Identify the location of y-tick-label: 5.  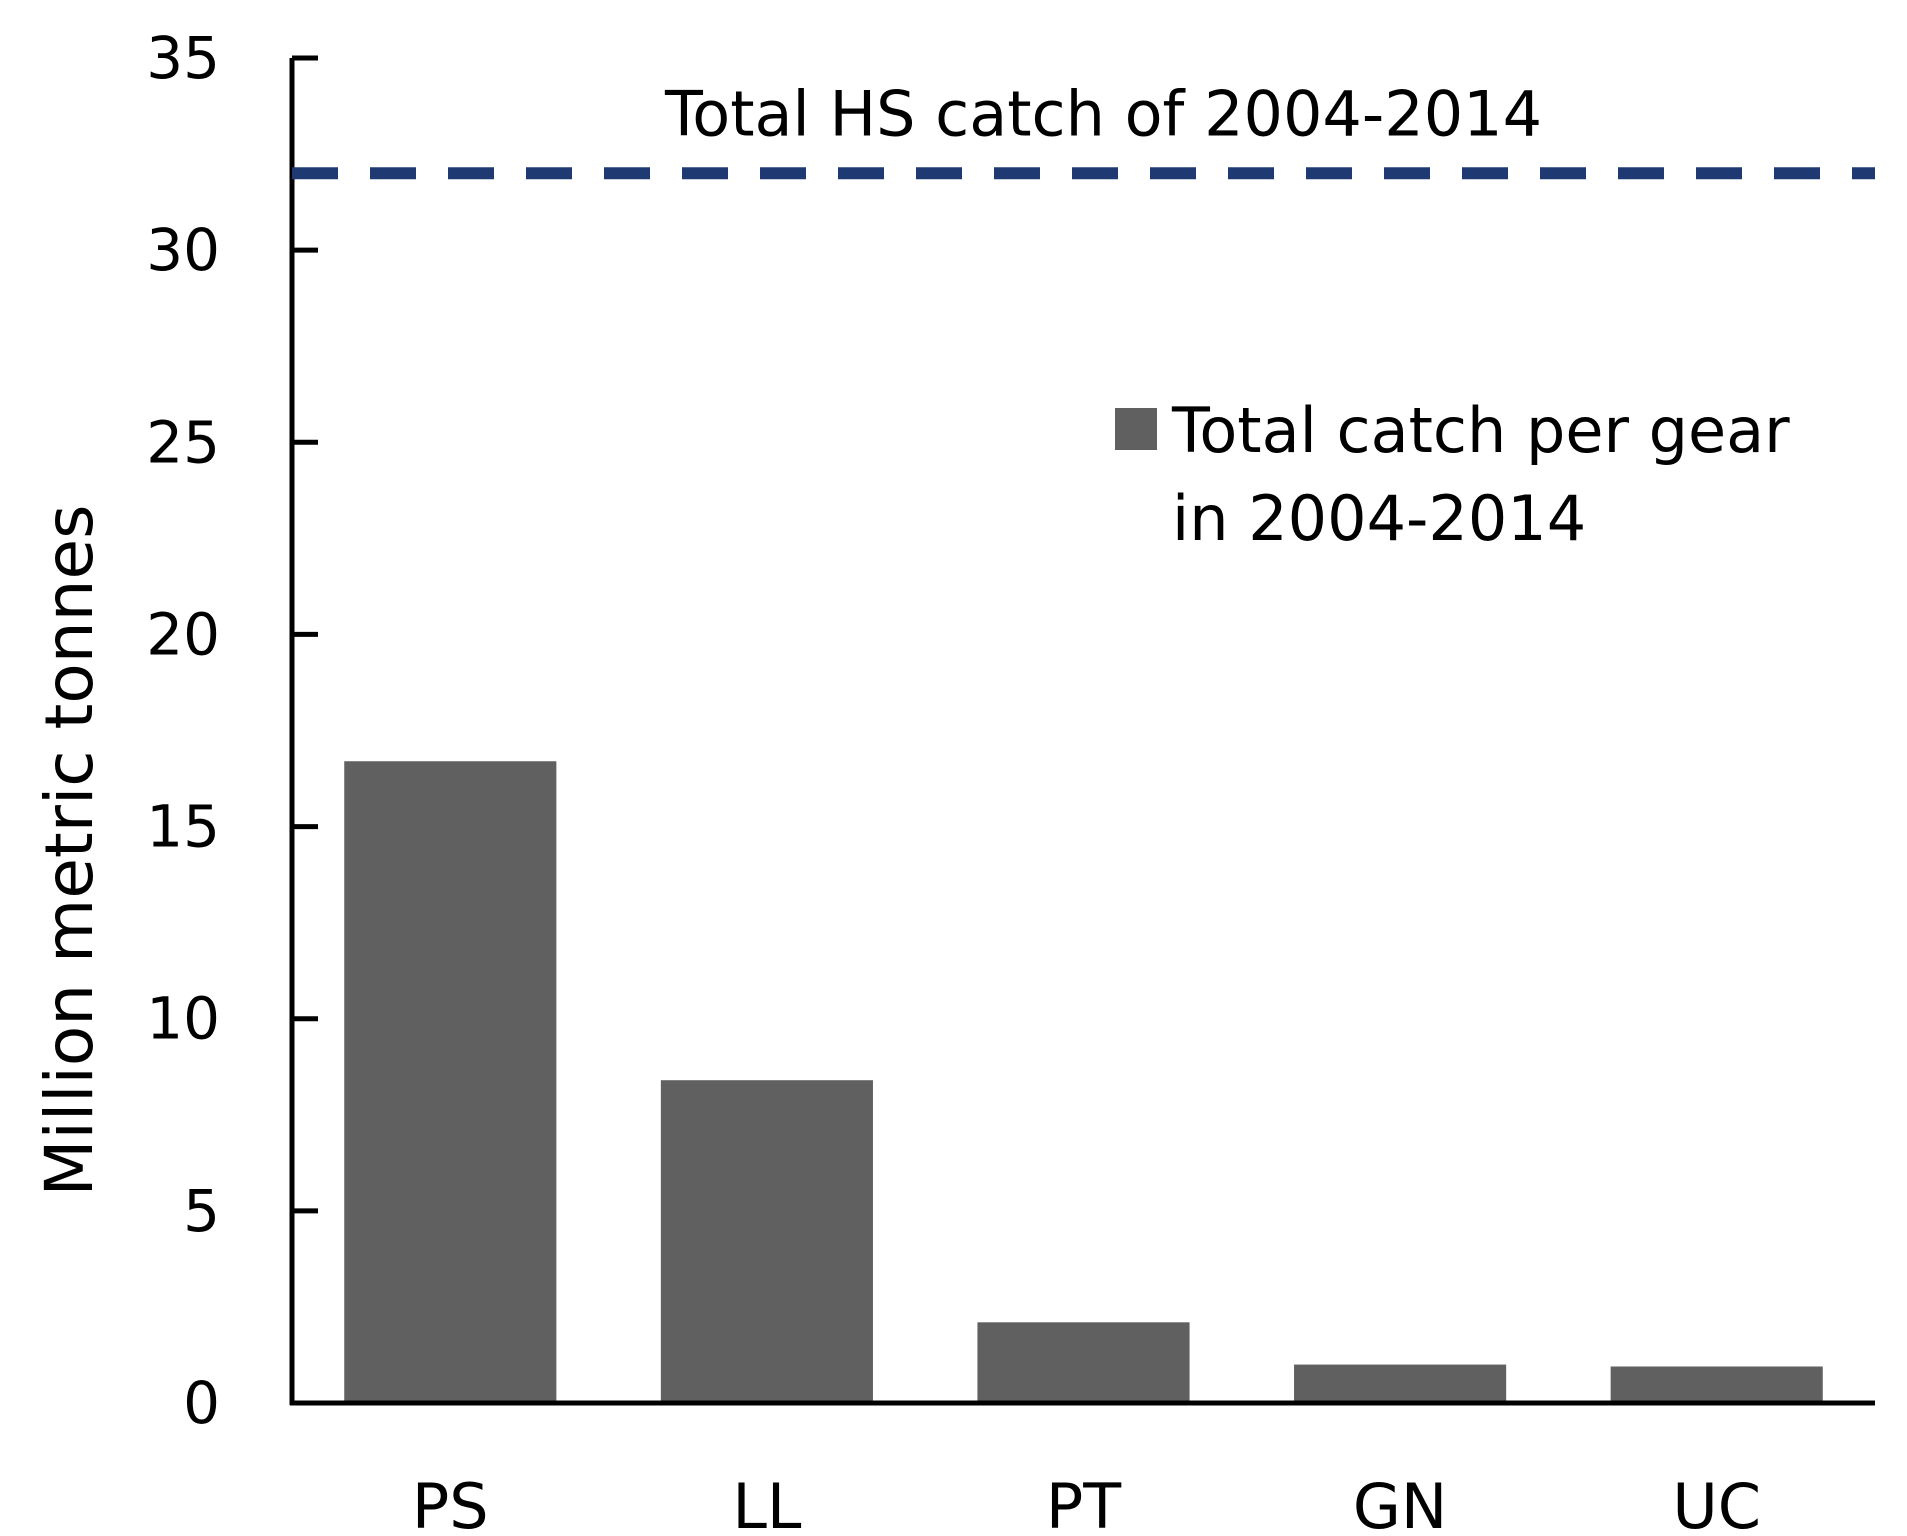
(201, 1211).